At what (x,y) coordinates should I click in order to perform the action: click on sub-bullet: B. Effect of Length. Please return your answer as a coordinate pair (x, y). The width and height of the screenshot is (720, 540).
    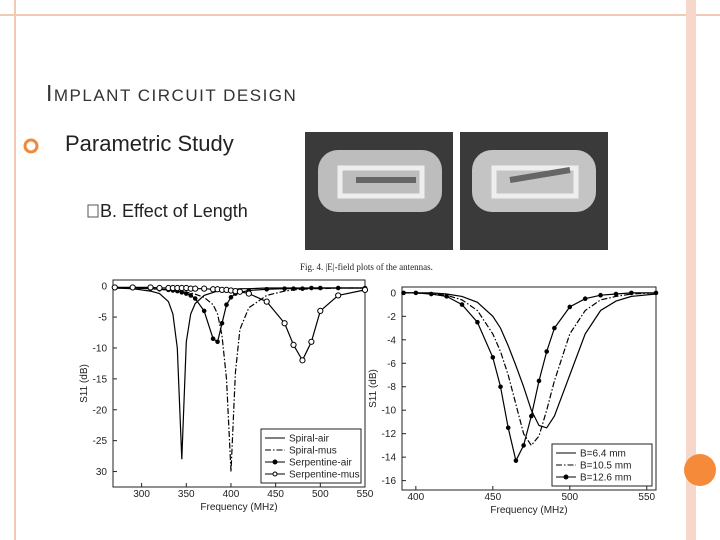
    Looking at the image, I should click on (174, 211).